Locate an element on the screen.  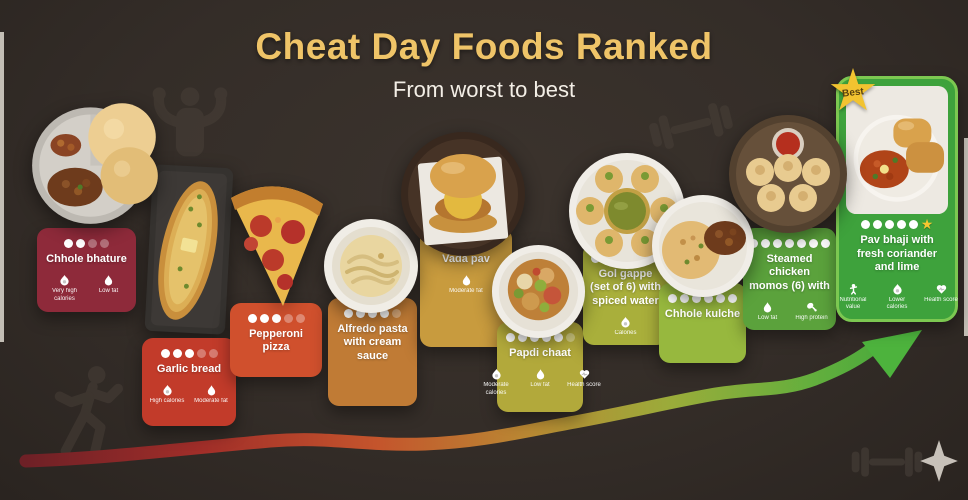
nutrition-badge: Lower calories is located at coordinates (897, 297).